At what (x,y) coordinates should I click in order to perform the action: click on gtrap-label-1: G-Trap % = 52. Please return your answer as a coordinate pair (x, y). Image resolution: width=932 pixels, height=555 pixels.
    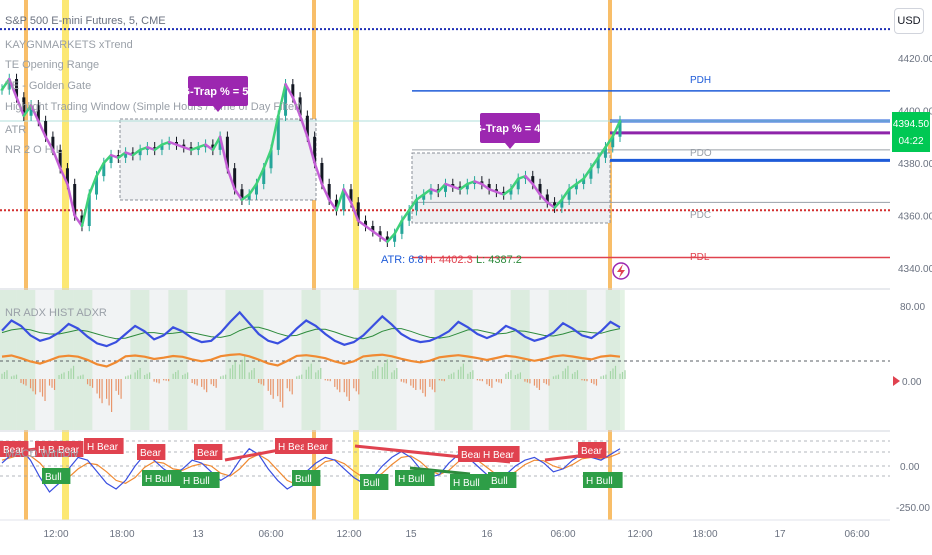
    Looking at the image, I should click on (218, 94).